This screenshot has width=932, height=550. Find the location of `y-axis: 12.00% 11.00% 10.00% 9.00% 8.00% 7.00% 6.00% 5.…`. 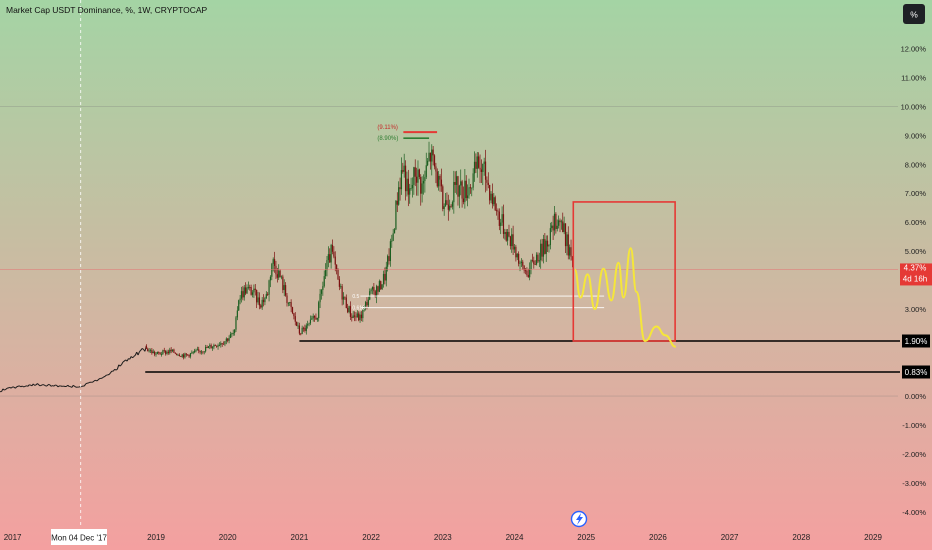

y-axis: 12.00% 11.00% 10.00% 9.00% 8.00% 7.00% 6.00% 5.… is located at coordinates (914, 280).